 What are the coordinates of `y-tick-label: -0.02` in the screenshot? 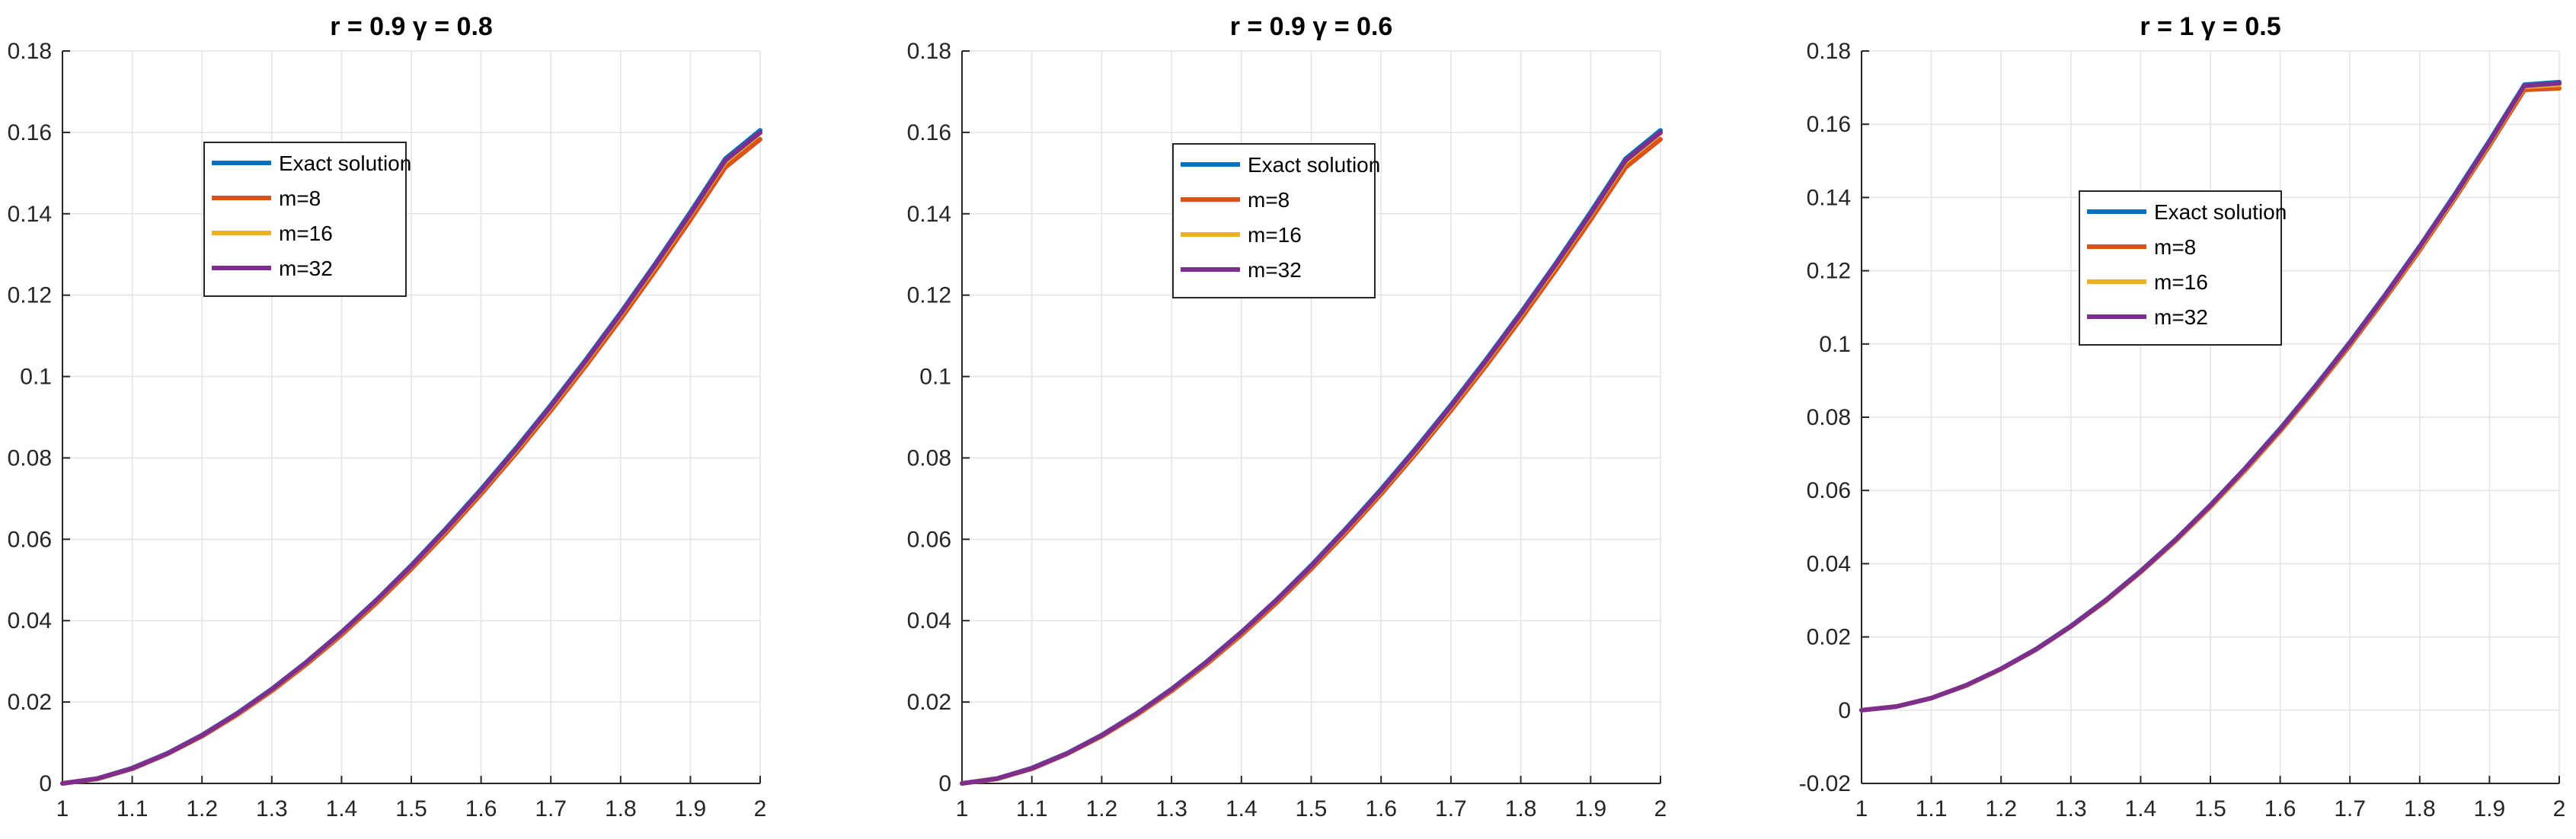 It's located at (1825, 784).